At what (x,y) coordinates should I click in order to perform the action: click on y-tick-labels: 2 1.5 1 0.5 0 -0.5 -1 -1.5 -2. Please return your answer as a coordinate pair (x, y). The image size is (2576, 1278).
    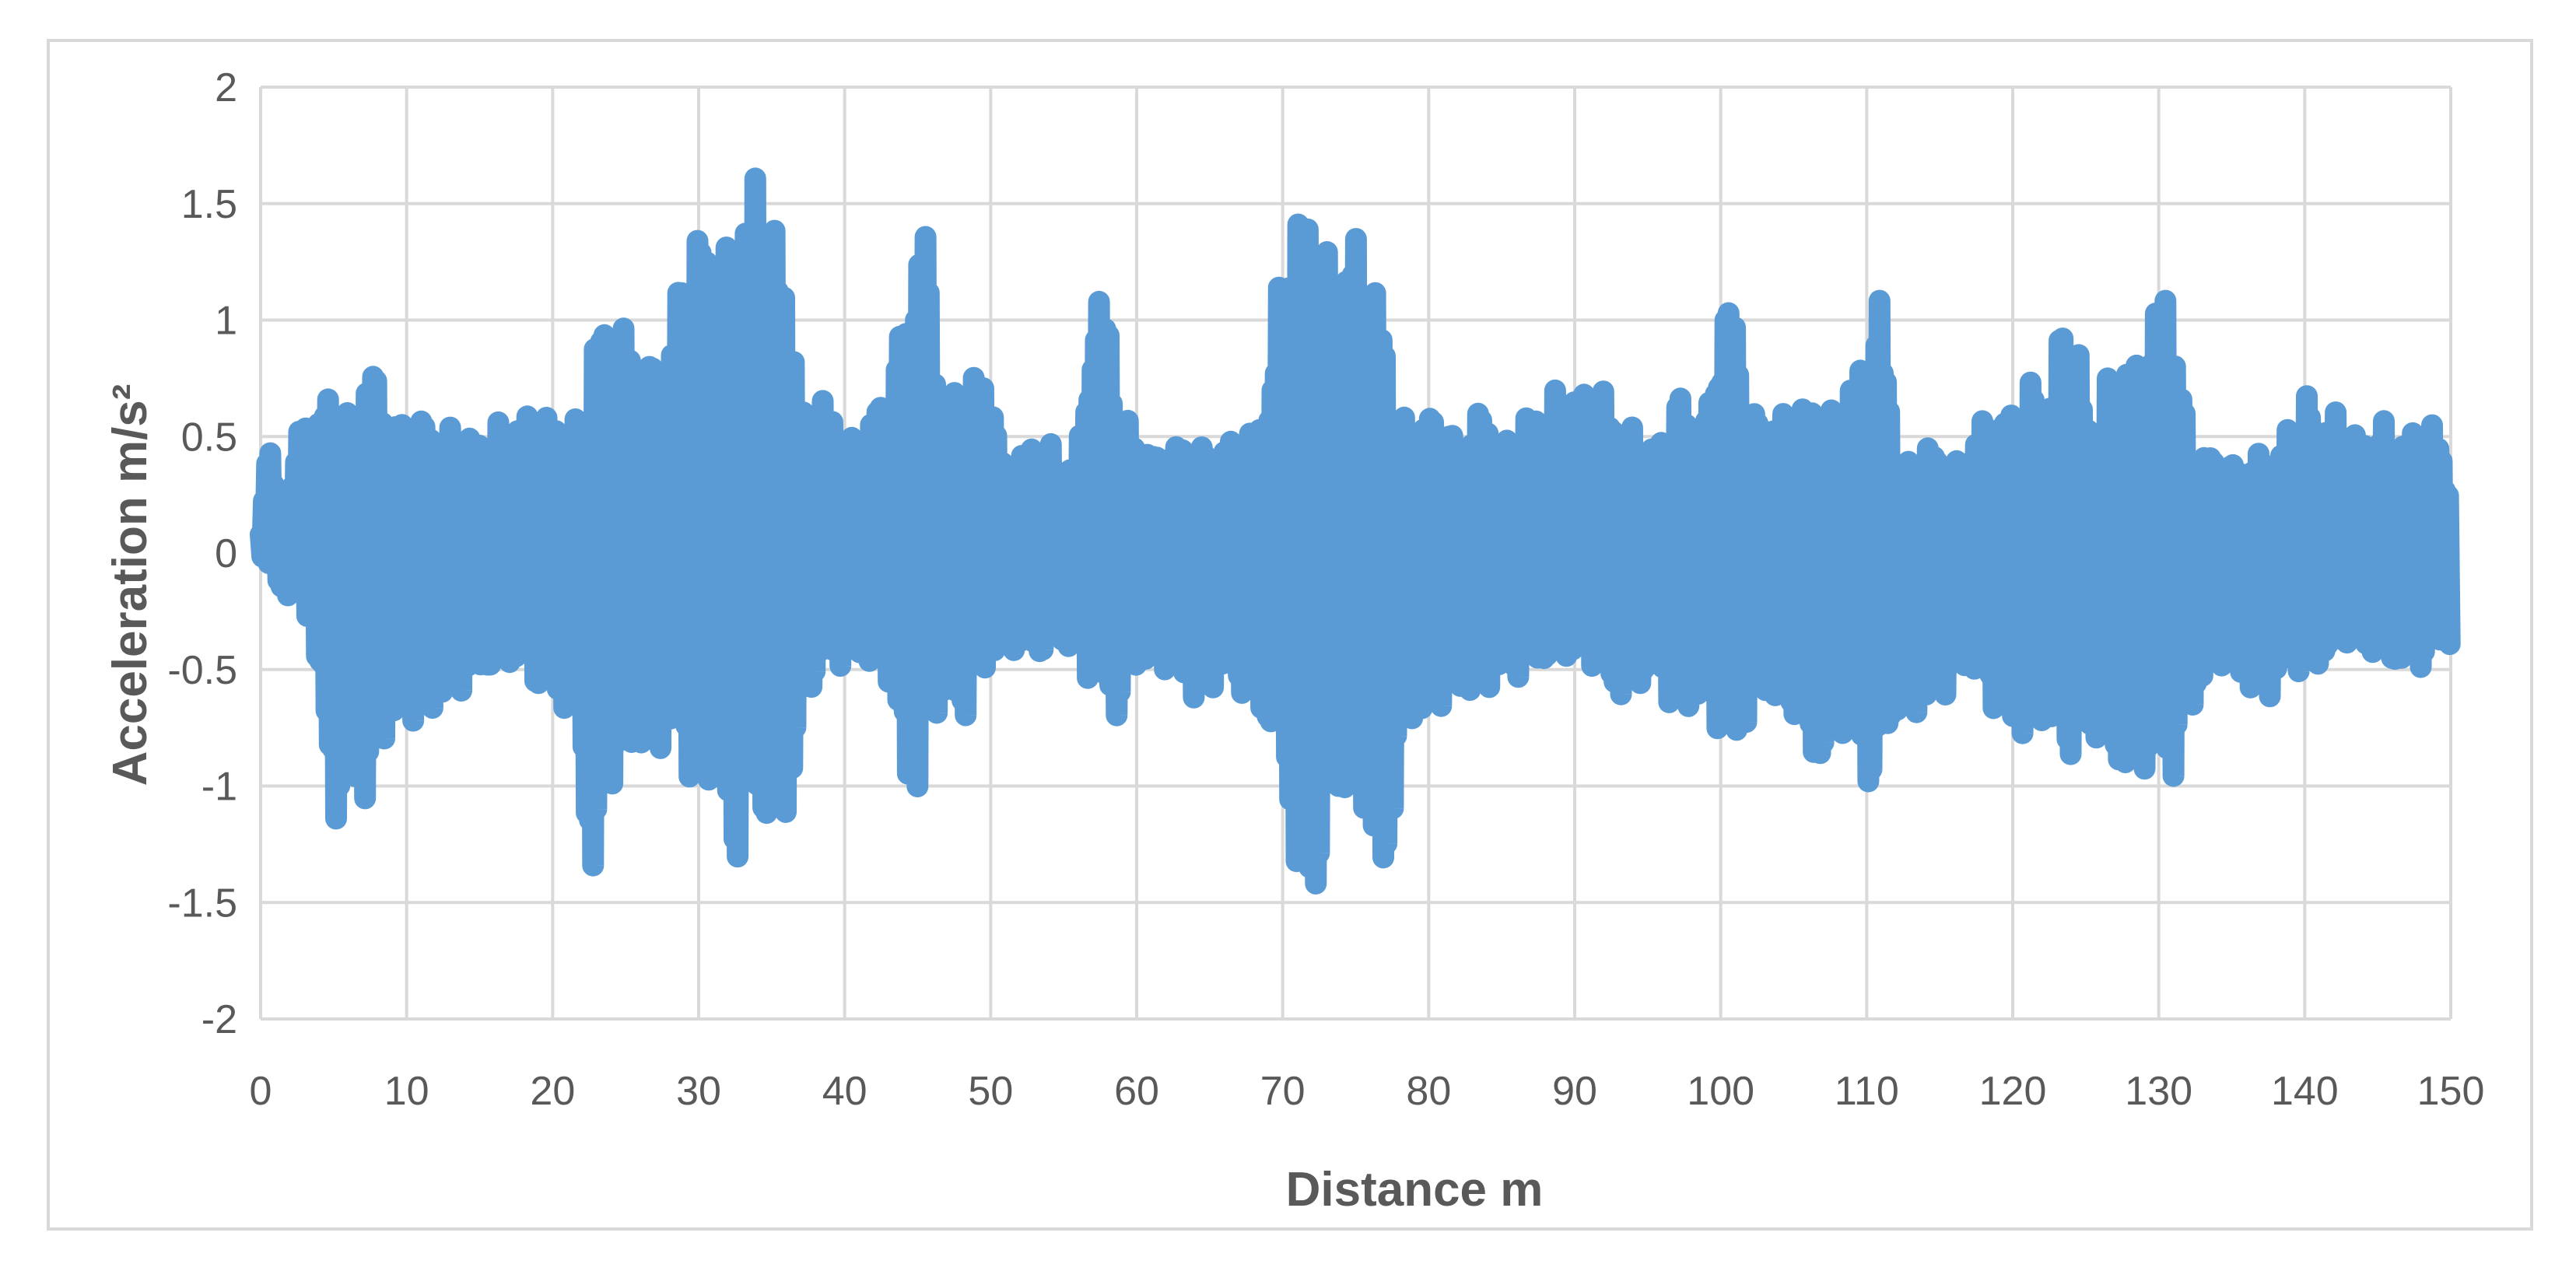
    Looking at the image, I should click on (202, 553).